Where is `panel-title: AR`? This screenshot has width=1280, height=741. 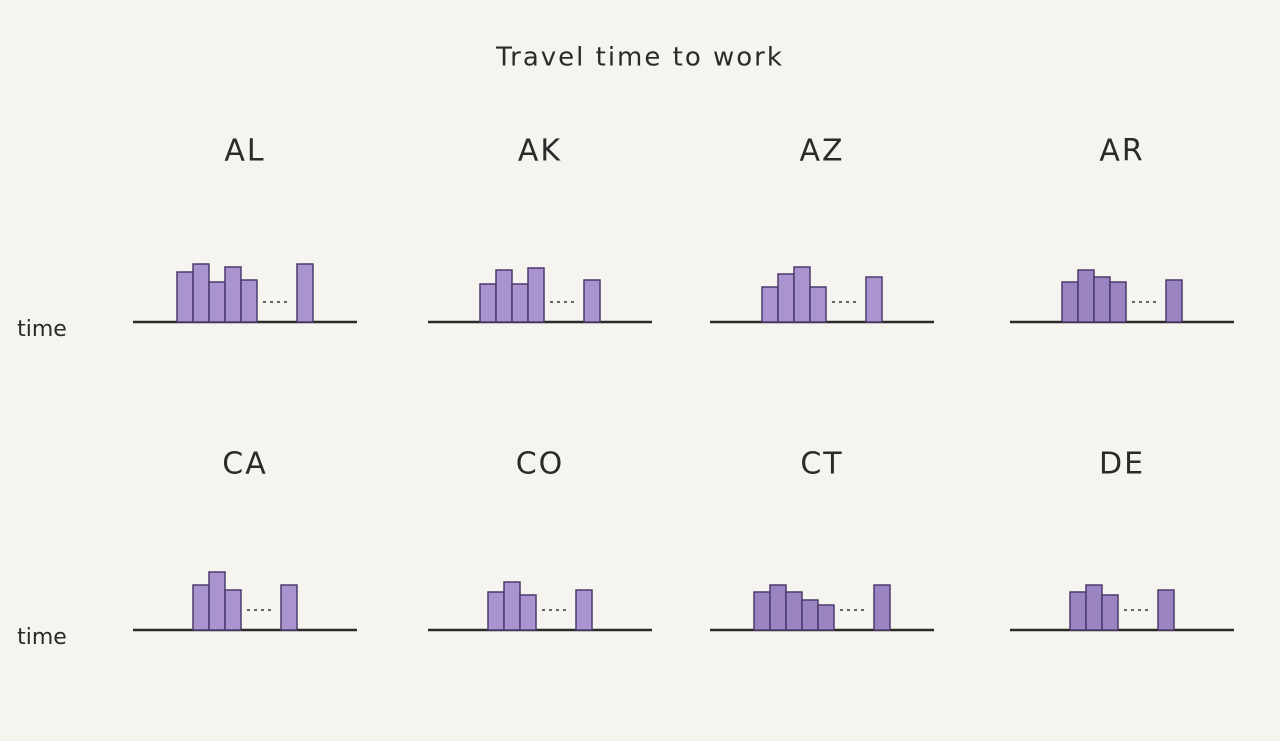
panel-title: AR is located at coordinates (1121, 151).